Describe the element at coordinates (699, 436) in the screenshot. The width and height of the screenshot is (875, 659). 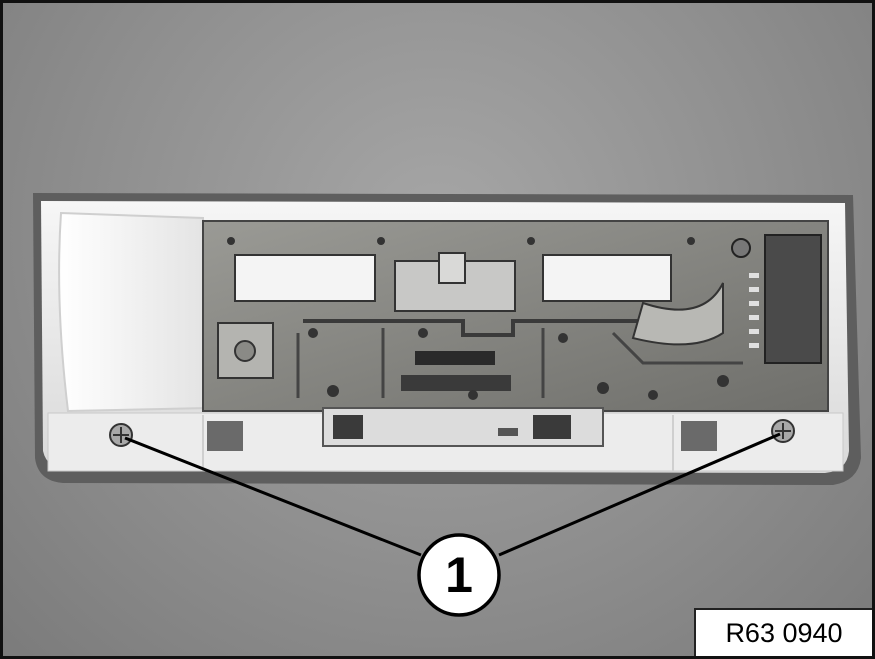
I see `lower-tab-right` at that location.